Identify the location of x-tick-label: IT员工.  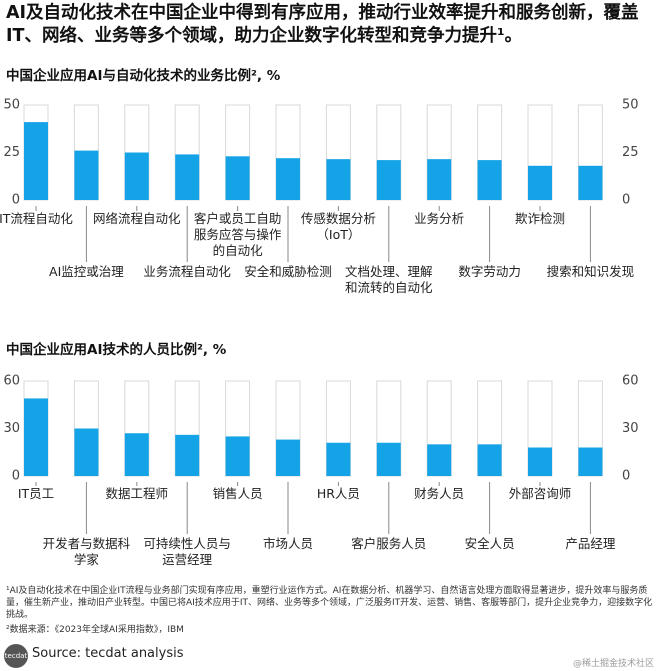
(41, 494).